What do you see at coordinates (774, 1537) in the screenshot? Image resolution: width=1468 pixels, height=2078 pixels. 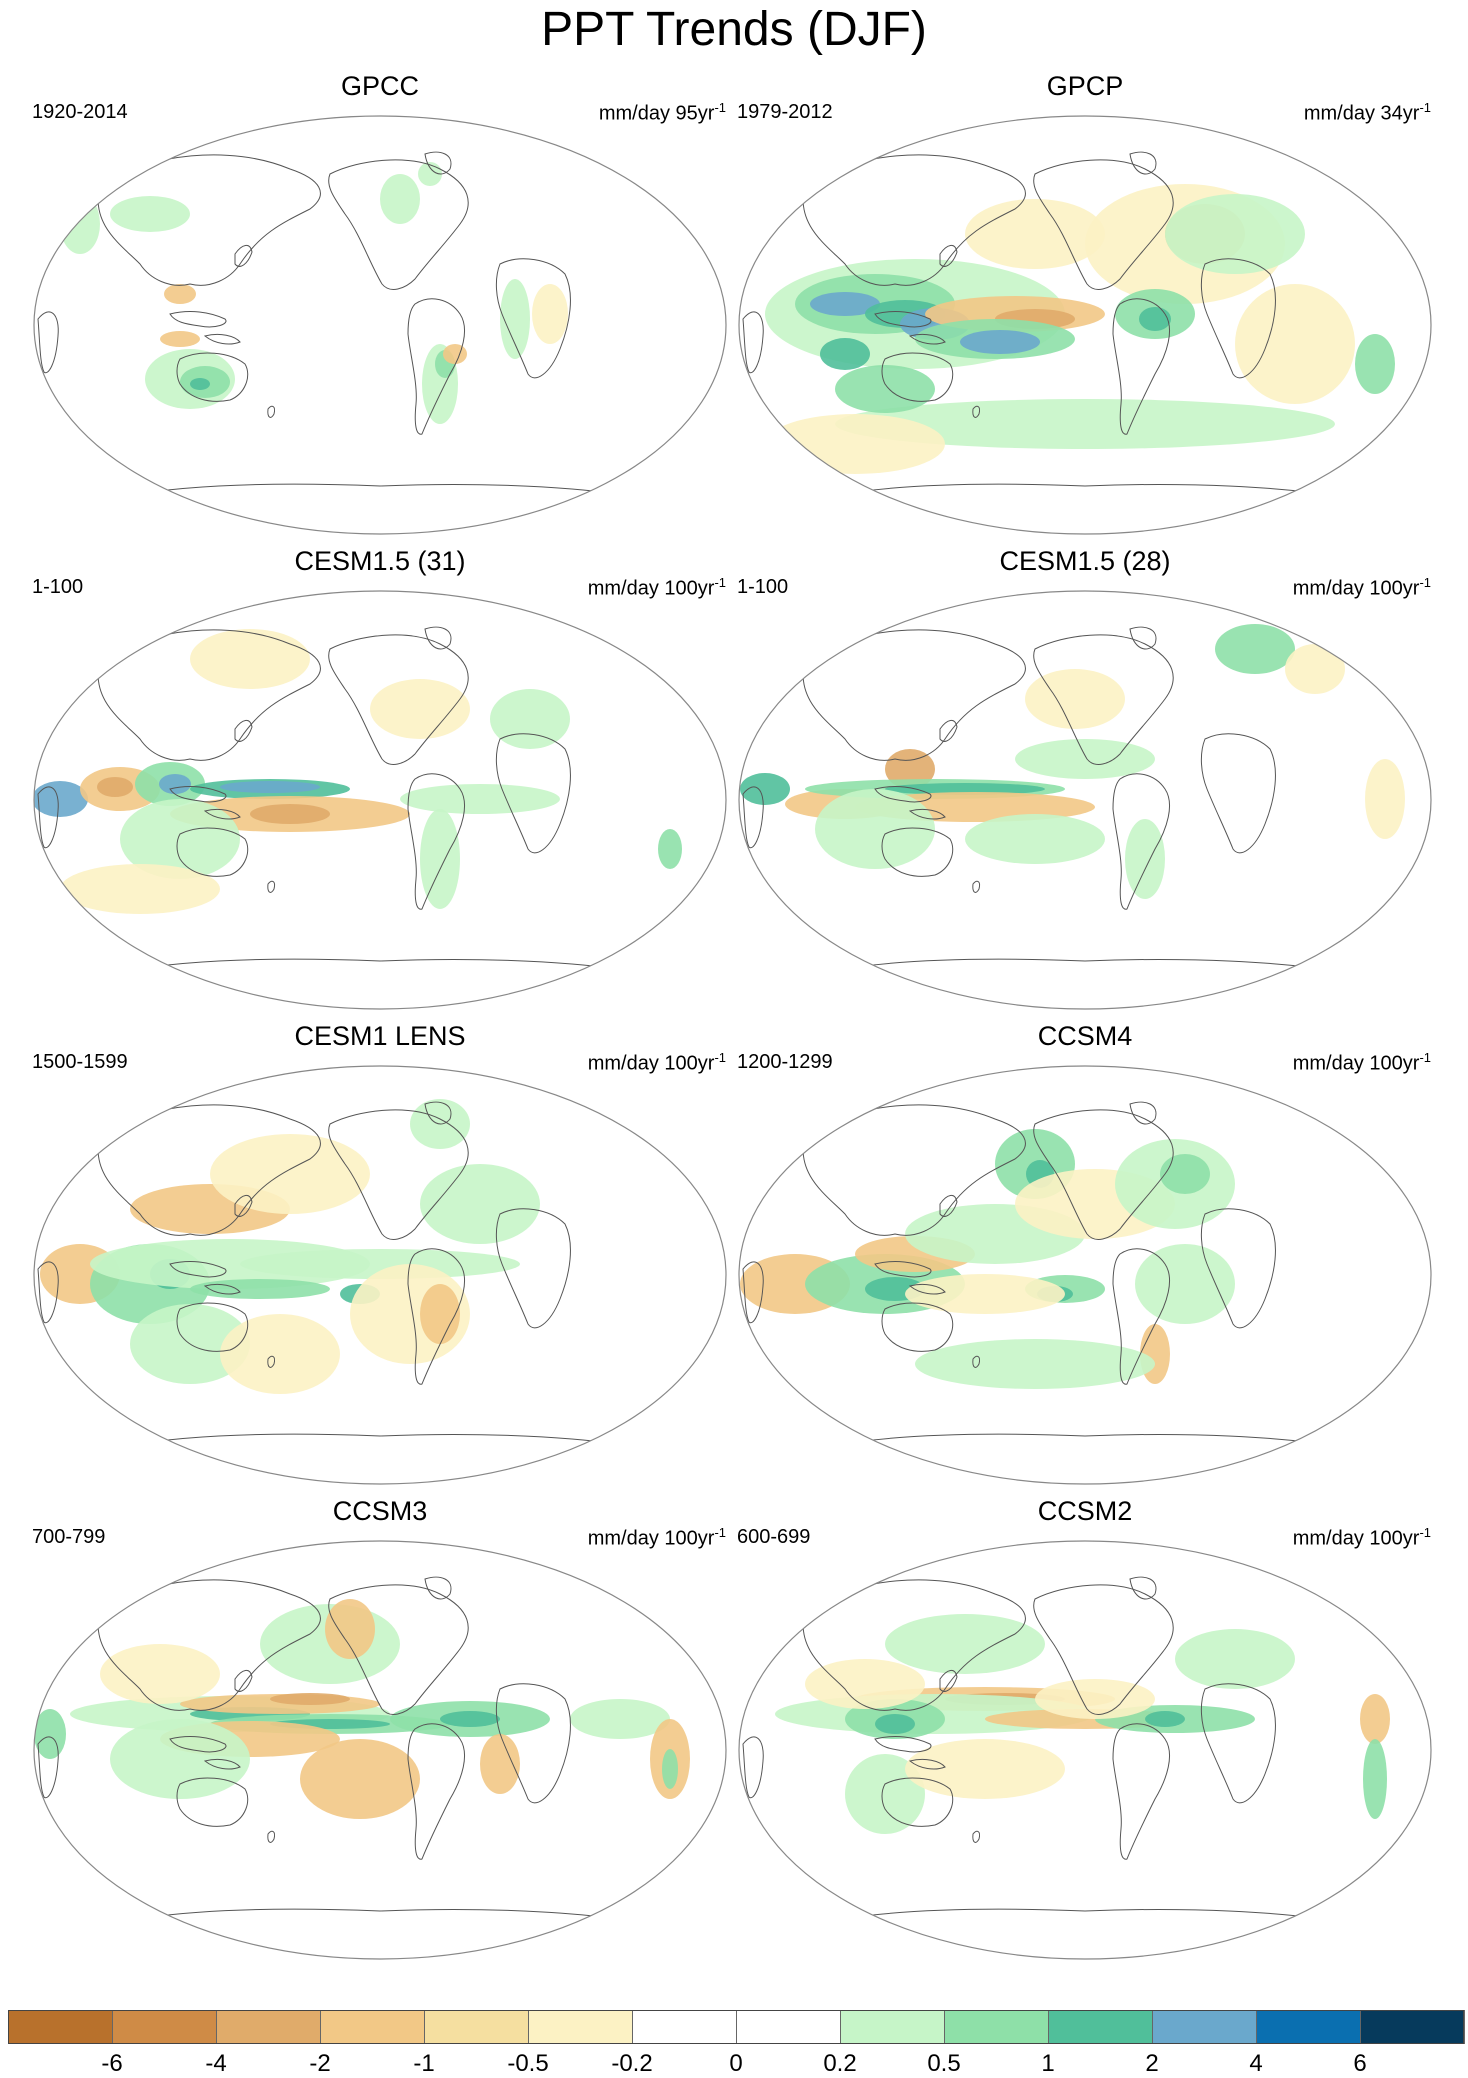 I see `panel-period: 600-699` at bounding box center [774, 1537].